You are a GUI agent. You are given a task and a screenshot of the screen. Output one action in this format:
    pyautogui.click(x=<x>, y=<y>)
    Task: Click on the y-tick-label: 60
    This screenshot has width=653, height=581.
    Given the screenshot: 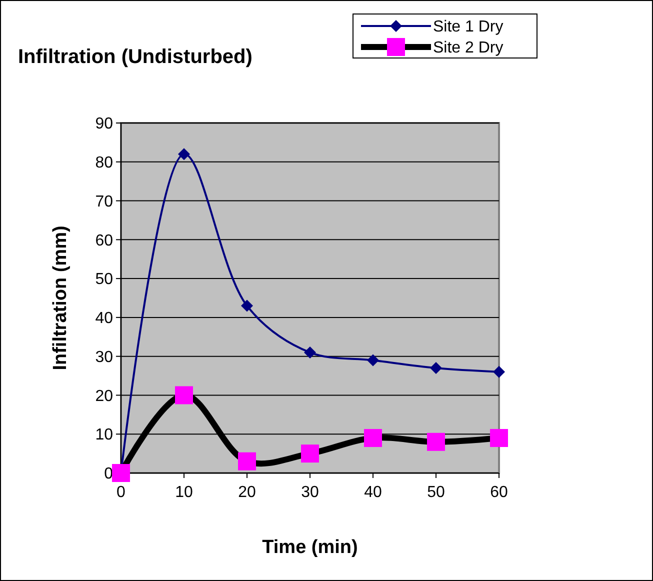 What is the action you would take?
    pyautogui.click(x=104, y=241)
    